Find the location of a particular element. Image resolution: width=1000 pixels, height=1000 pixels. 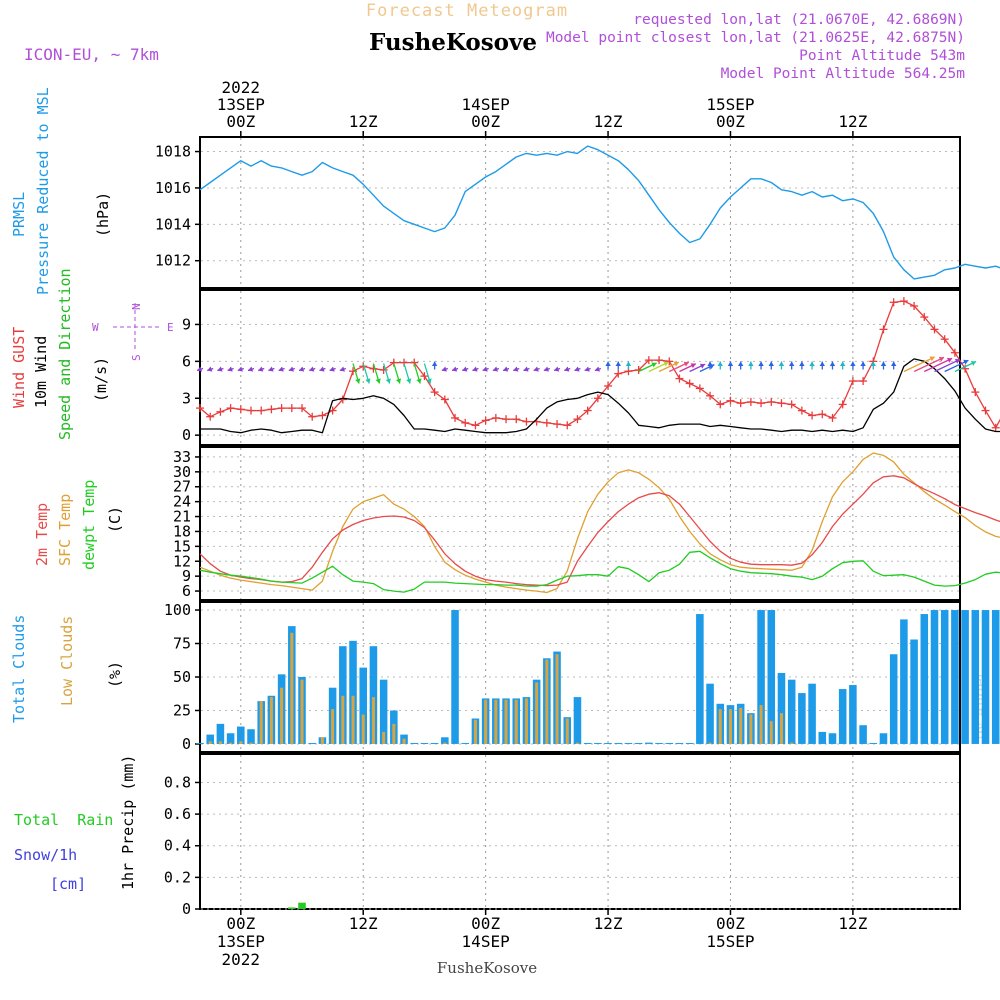

wind-ytick-label: 0 is located at coordinates (186, 435).